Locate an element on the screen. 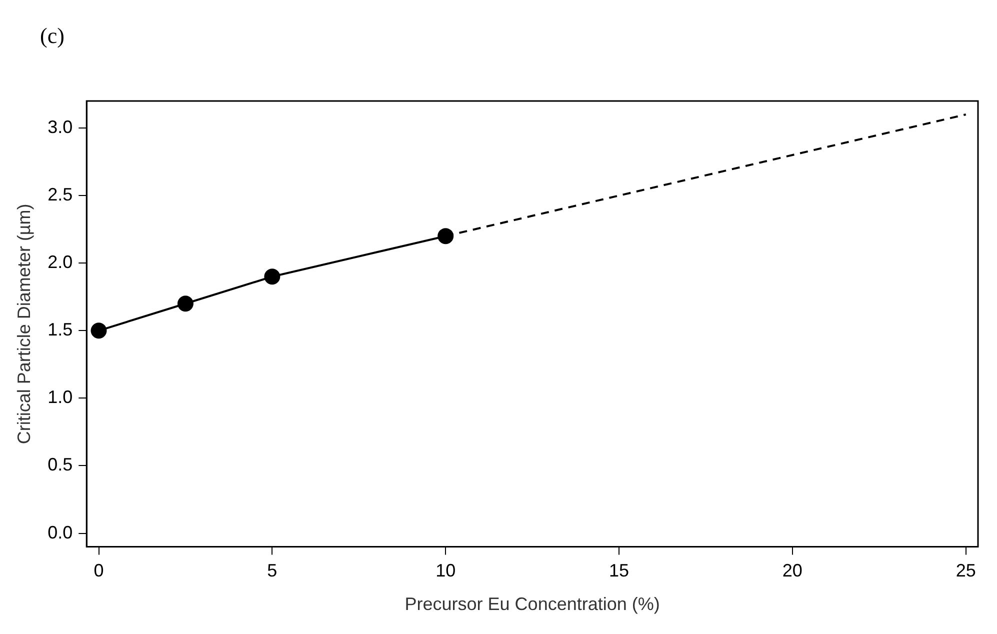  x-tick-label: 10 is located at coordinates (446, 570).